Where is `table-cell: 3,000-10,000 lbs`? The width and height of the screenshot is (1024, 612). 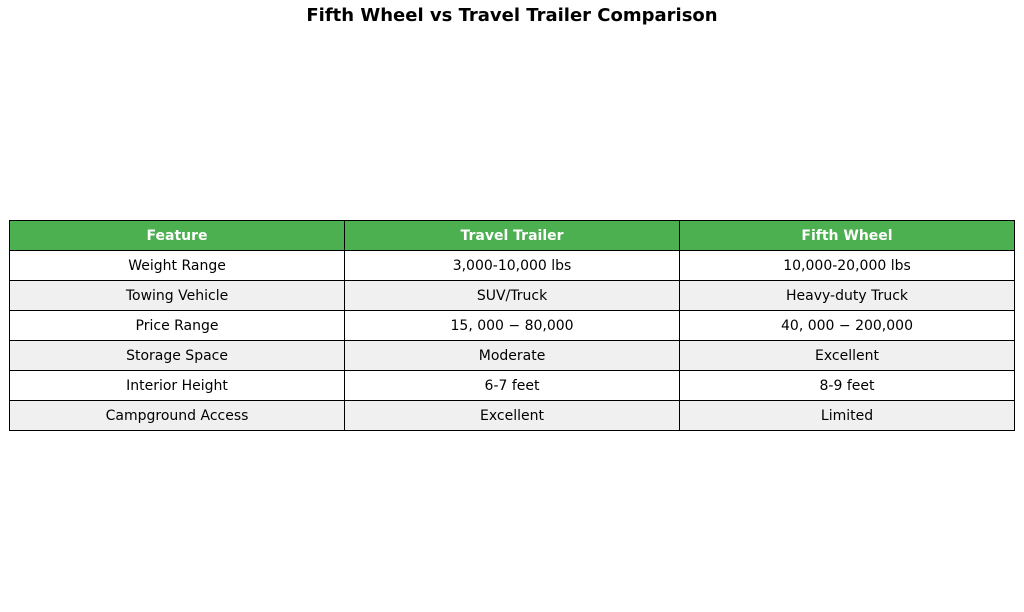 table-cell: 3,000-10,000 lbs is located at coordinates (512, 265).